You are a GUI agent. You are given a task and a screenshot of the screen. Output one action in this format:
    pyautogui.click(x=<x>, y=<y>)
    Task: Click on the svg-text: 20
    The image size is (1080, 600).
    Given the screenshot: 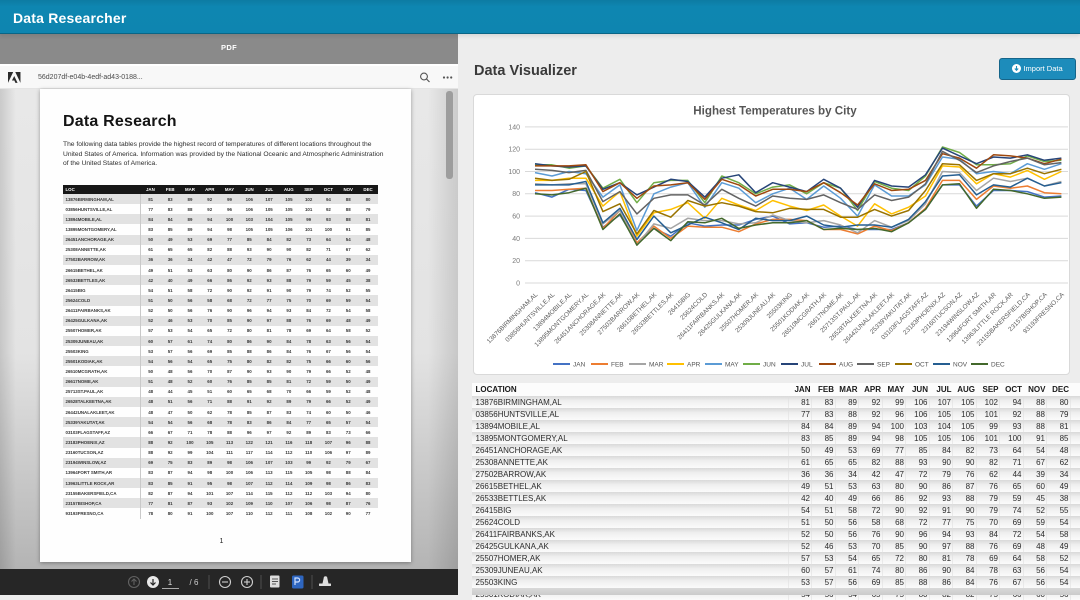 What is the action you would take?
    pyautogui.click(x=516, y=261)
    